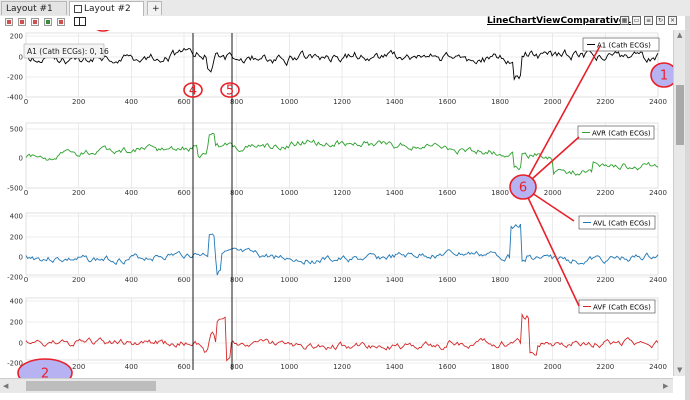 This screenshot has width=690, height=400. I want to click on horizontal-scrollbar: ◀ ▶, so click(336, 385).